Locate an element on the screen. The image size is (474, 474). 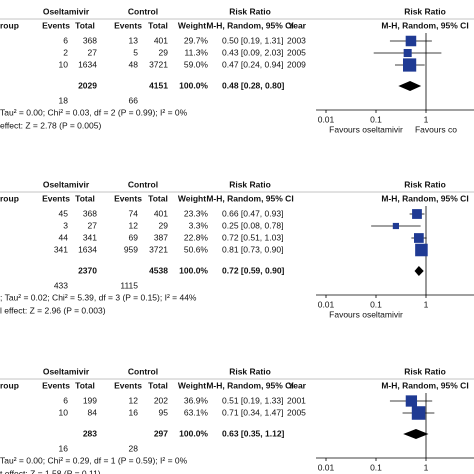
events: 45 is located at coordinates (64, 213).